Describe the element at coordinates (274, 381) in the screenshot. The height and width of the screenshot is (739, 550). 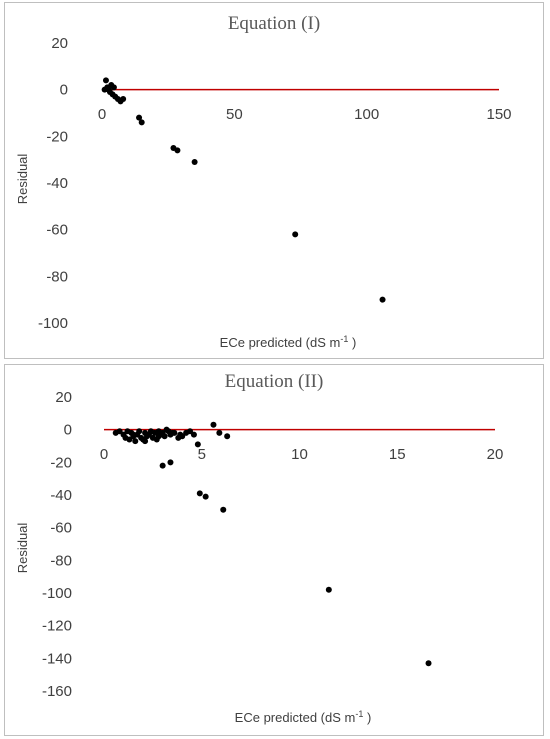
I see `chart-title: Equation (II)` at that location.